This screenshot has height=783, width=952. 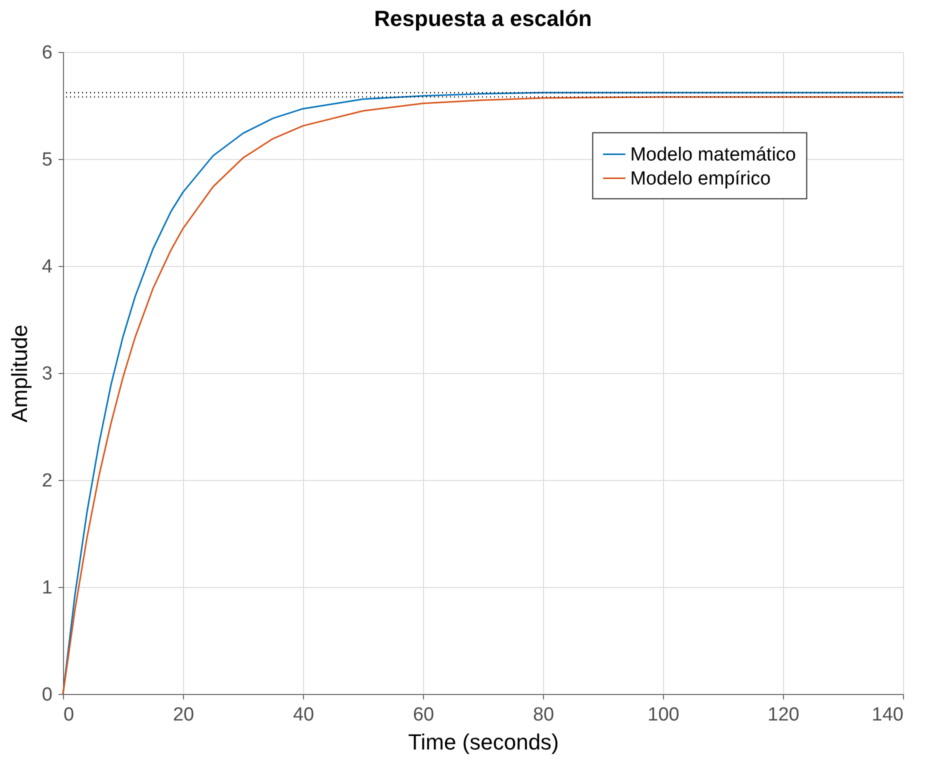 I want to click on x-tick-label: 100, so click(x=664, y=715).